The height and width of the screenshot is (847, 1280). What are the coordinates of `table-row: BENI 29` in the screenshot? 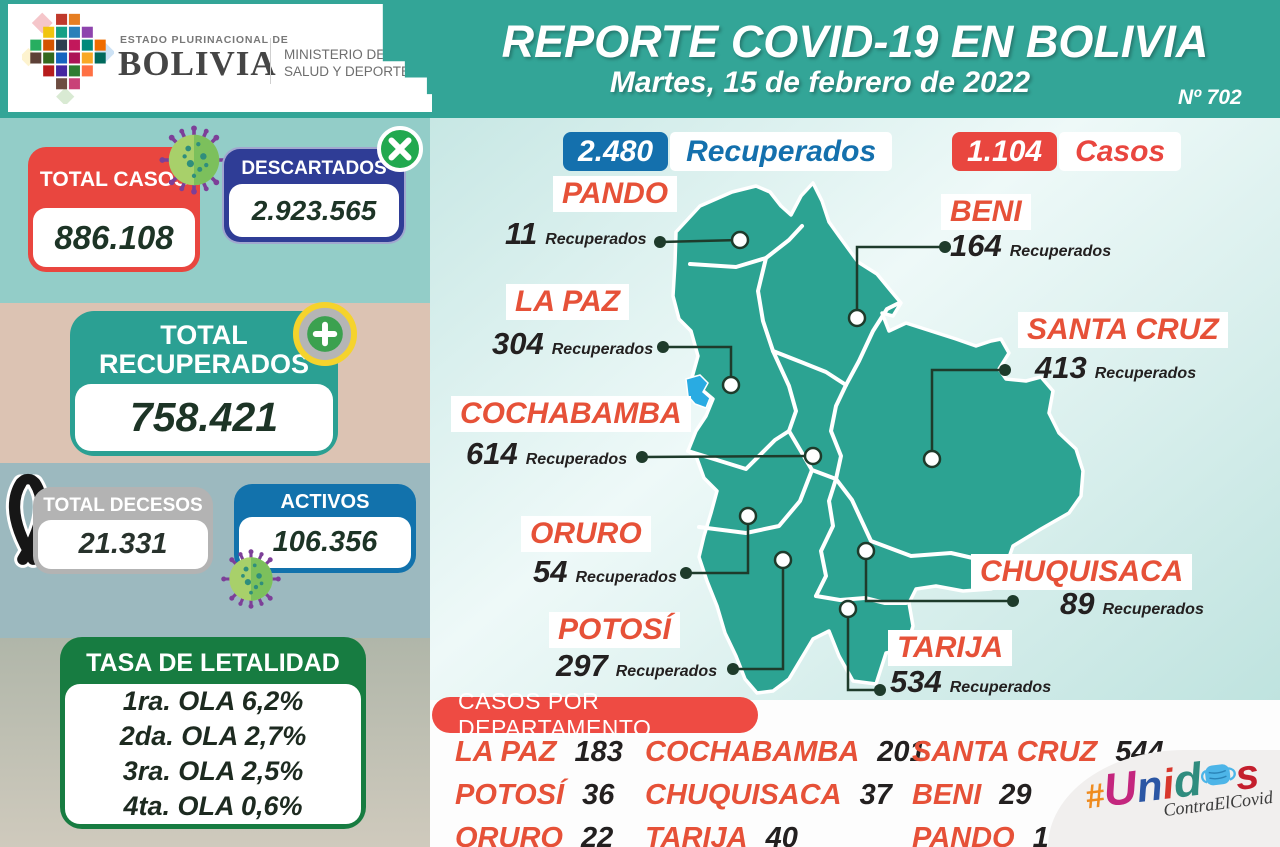 It's located at (972, 795).